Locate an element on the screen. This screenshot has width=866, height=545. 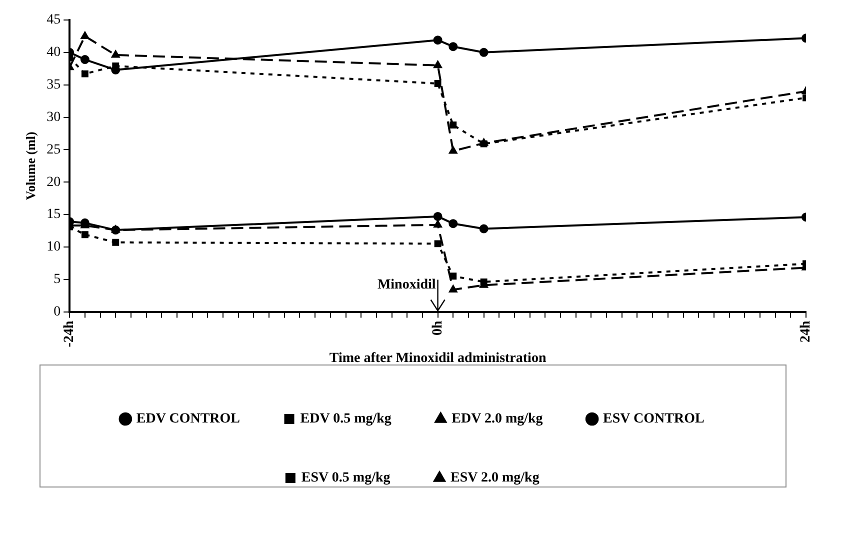
y-axis-title: Volume (ml) is located at coordinates (30, 166).